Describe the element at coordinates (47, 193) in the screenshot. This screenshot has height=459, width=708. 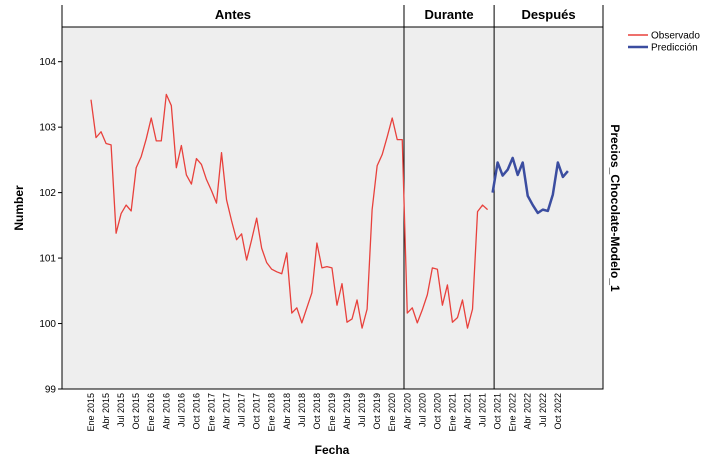
I see `y-tick-label: 102` at that location.